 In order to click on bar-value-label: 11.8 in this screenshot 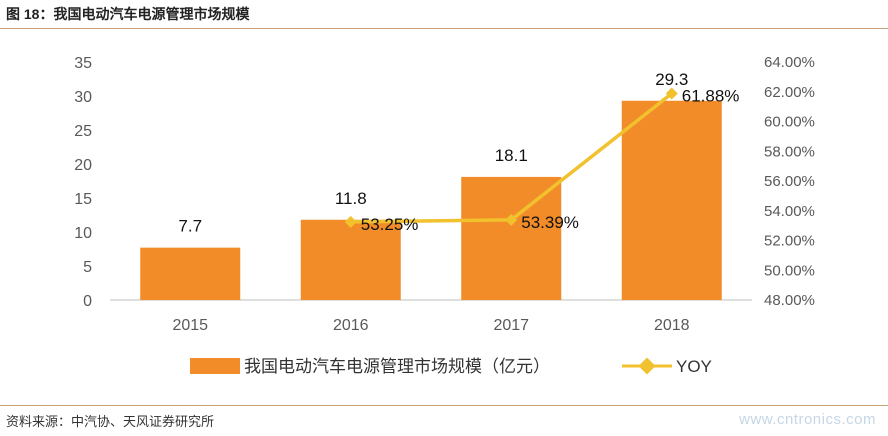, I will do `click(351, 198)`.